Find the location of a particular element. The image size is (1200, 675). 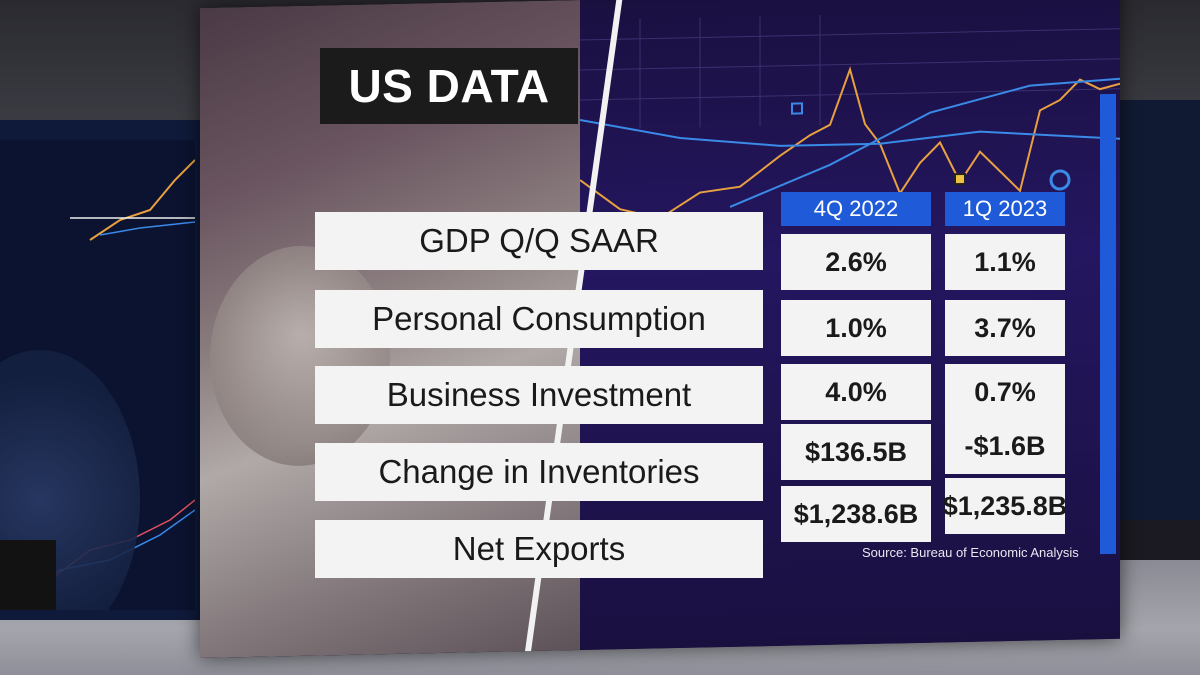

page-title: US DATA is located at coordinates (449, 86).